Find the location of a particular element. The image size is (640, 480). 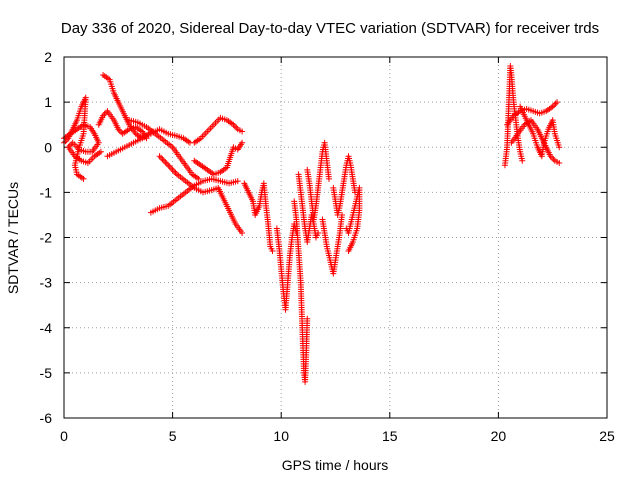

series-o is located at coordinates (318, 181).